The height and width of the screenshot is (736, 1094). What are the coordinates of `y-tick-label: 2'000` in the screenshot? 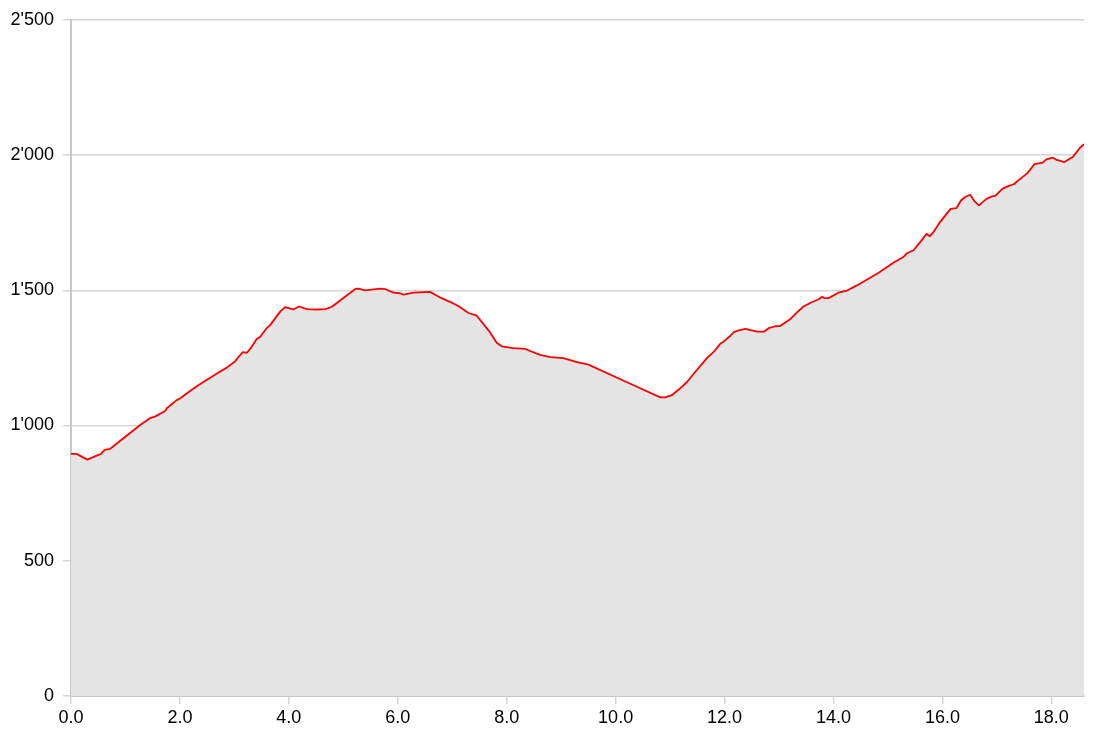 It's located at (32, 154).